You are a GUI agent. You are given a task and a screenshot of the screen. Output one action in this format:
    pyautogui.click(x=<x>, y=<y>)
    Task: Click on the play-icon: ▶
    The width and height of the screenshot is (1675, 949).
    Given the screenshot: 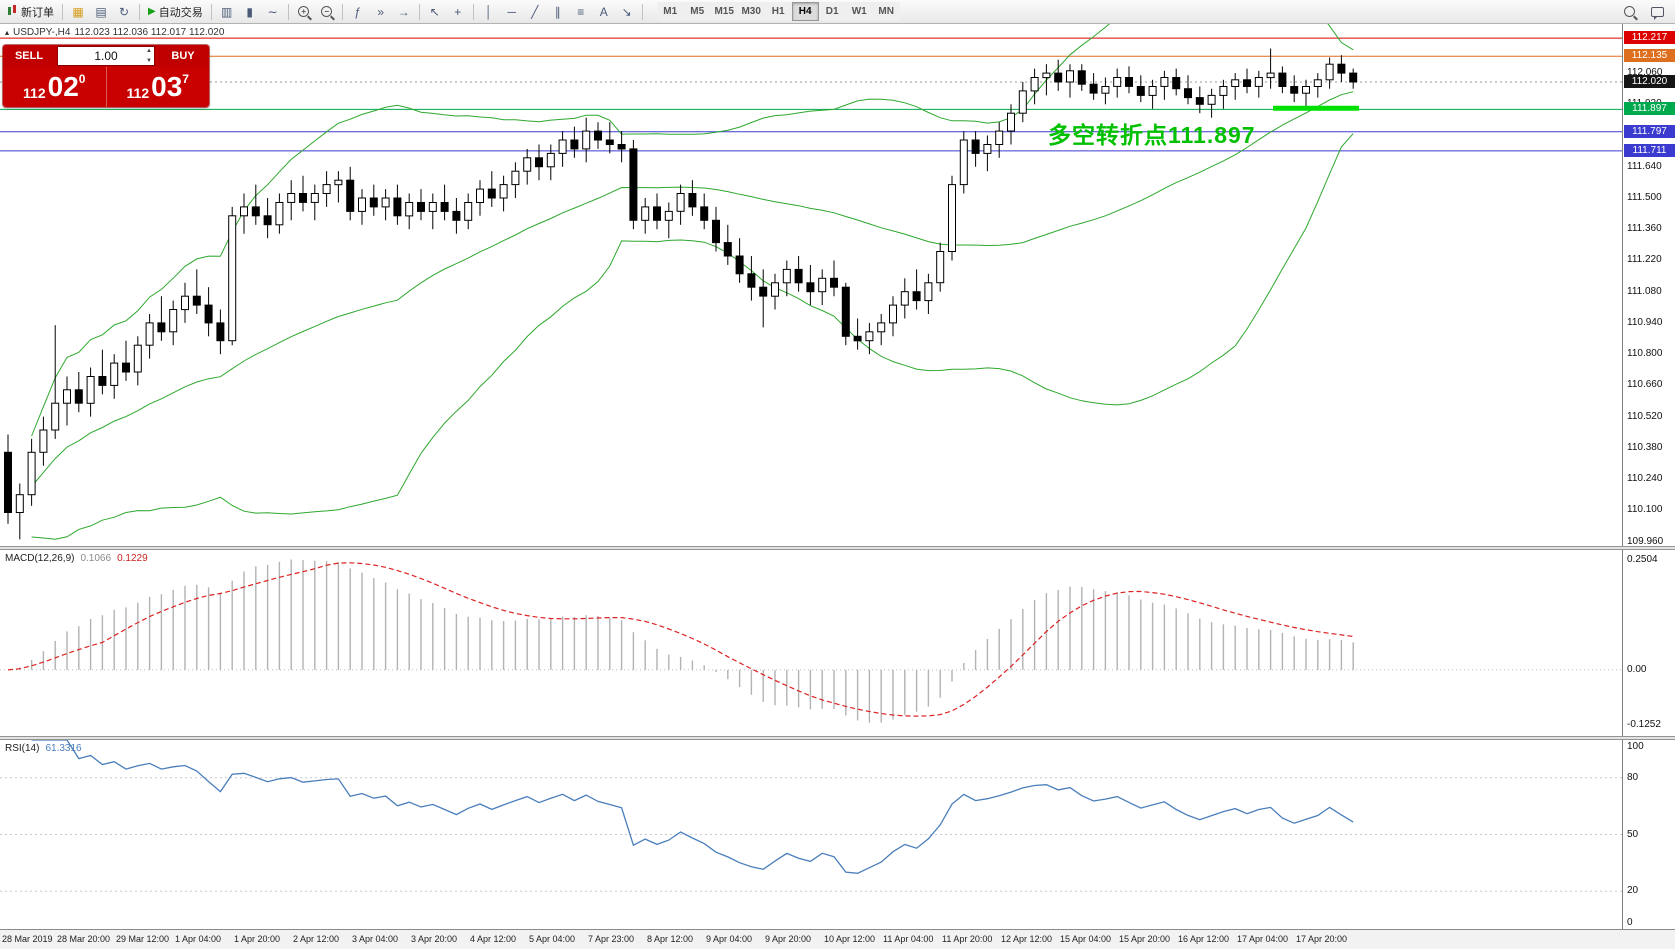 What is the action you would take?
    pyautogui.click(x=152, y=11)
    